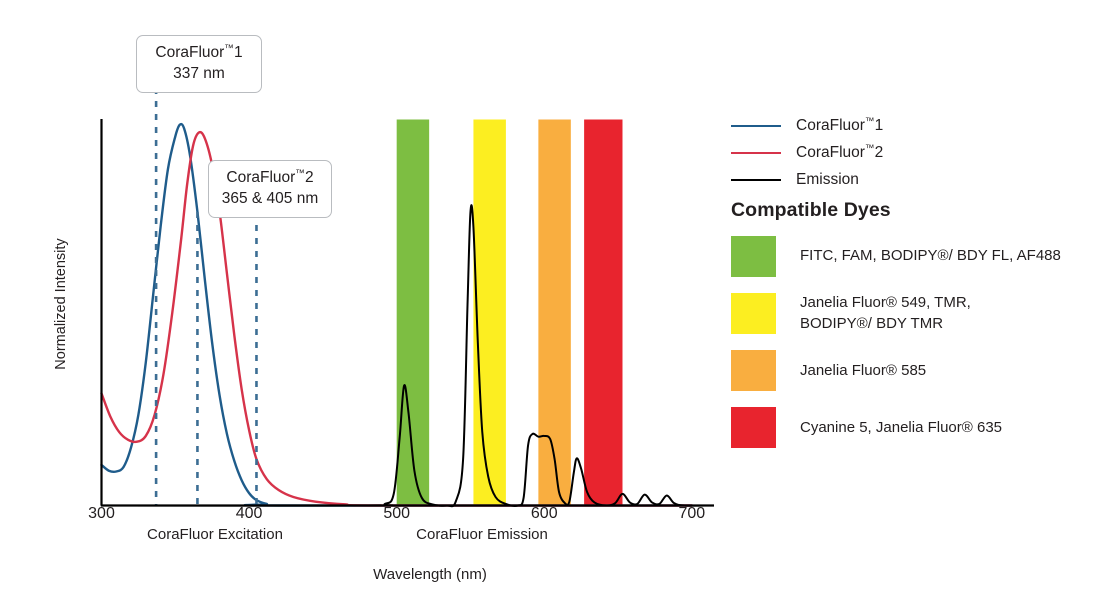 This screenshot has height=612, width=1110. Describe the element at coordinates (603, 312) in the screenshot. I see `red-band` at that location.